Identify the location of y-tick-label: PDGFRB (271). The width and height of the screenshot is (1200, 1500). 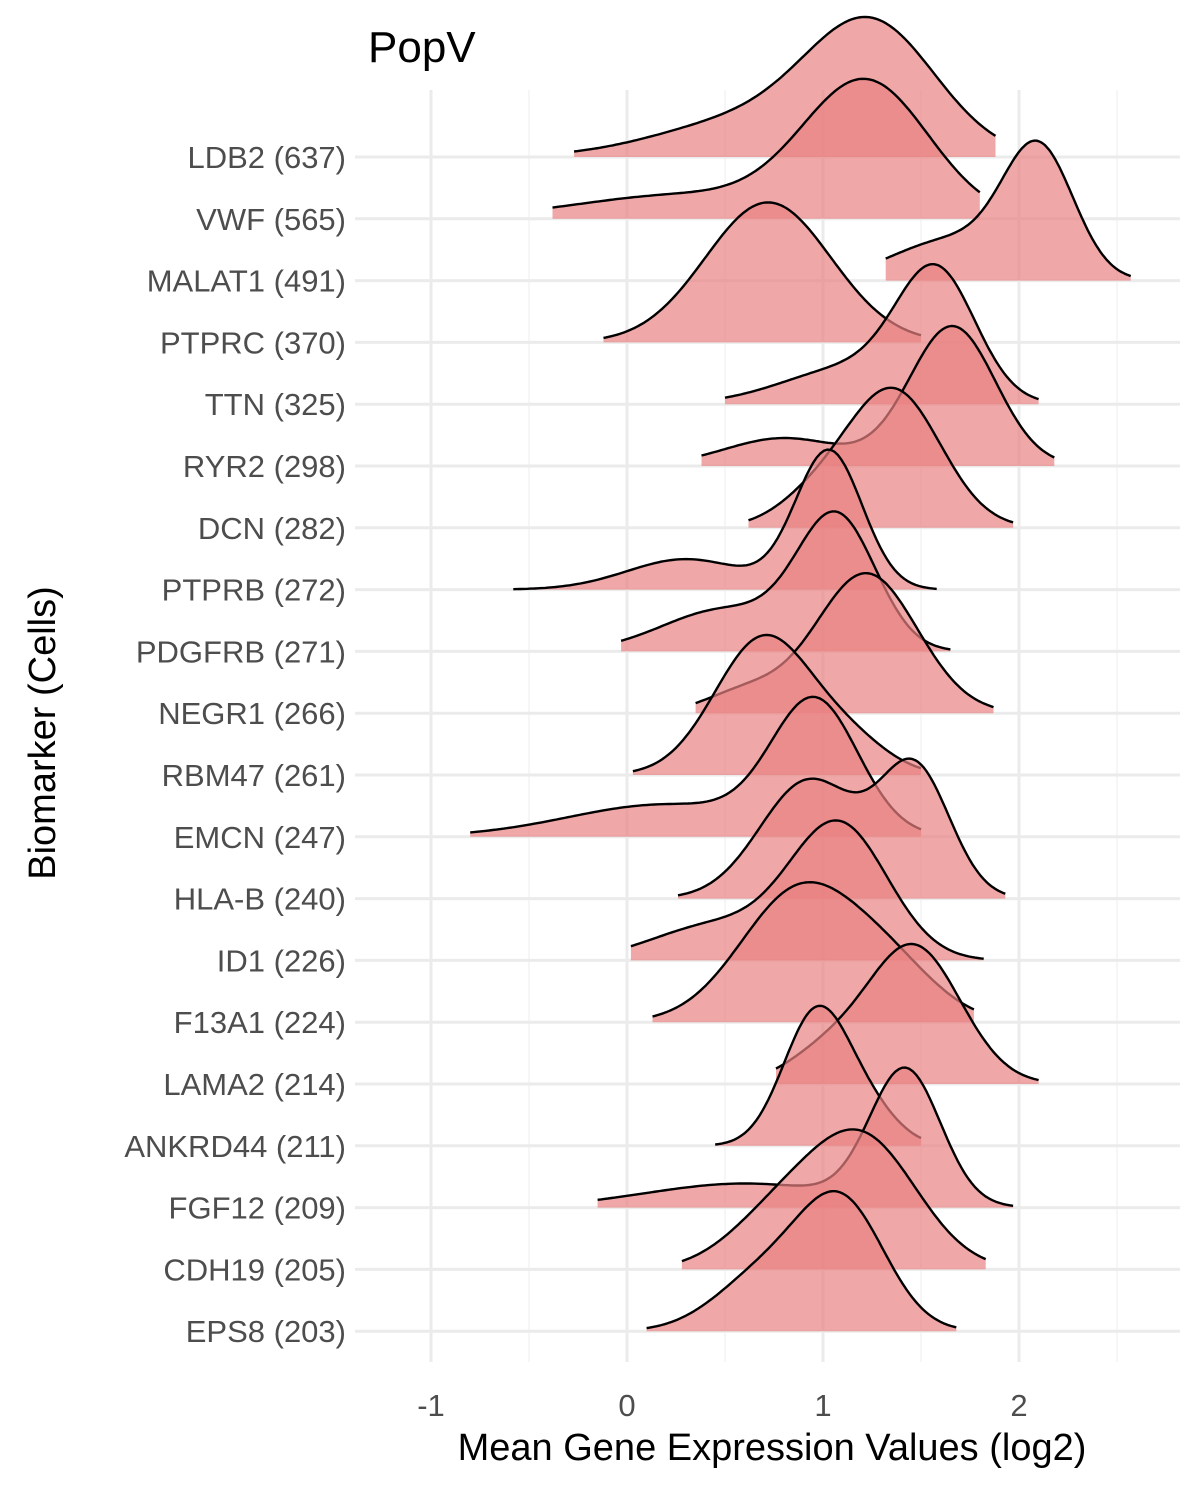
(241, 651).